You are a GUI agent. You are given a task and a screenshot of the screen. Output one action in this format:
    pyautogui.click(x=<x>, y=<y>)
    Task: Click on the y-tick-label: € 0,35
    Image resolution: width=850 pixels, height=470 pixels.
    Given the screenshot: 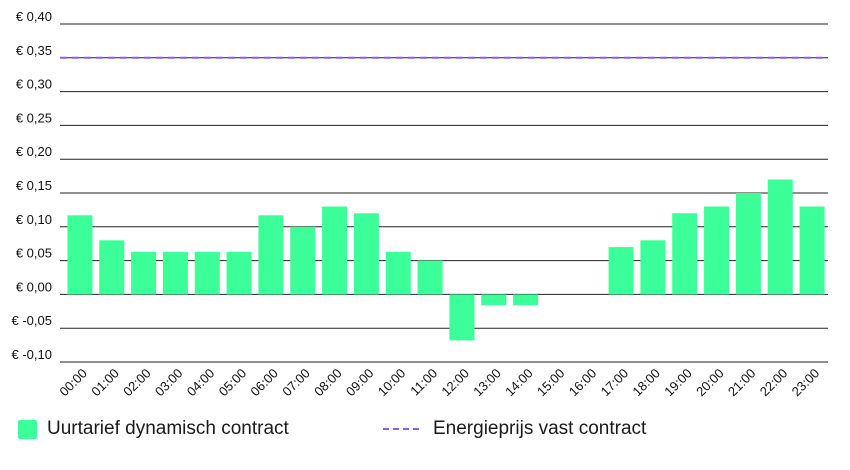 What is the action you would take?
    pyautogui.click(x=34, y=50)
    